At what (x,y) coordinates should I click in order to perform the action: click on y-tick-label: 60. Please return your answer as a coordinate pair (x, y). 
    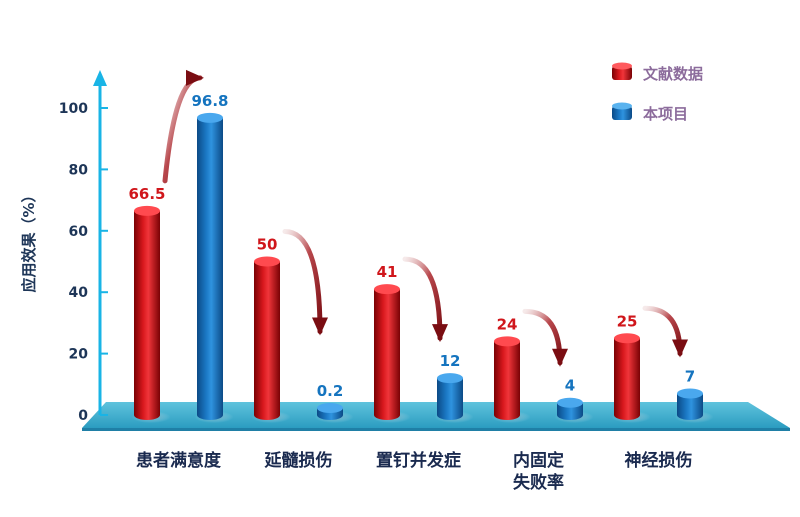
    Looking at the image, I should click on (79, 232).